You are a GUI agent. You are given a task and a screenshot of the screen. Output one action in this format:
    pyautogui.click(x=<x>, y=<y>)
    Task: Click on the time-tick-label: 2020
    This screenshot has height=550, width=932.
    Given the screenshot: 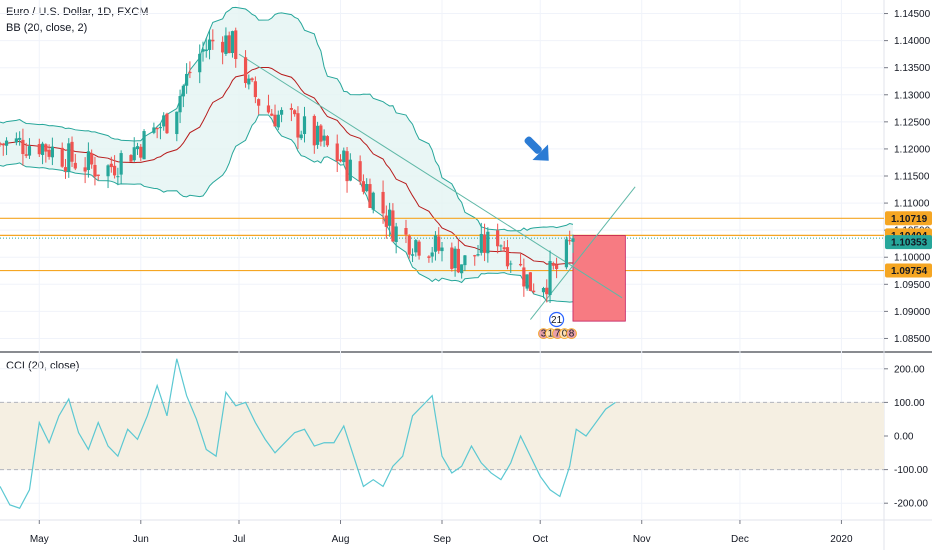 What is the action you would take?
    pyautogui.click(x=841, y=539)
    